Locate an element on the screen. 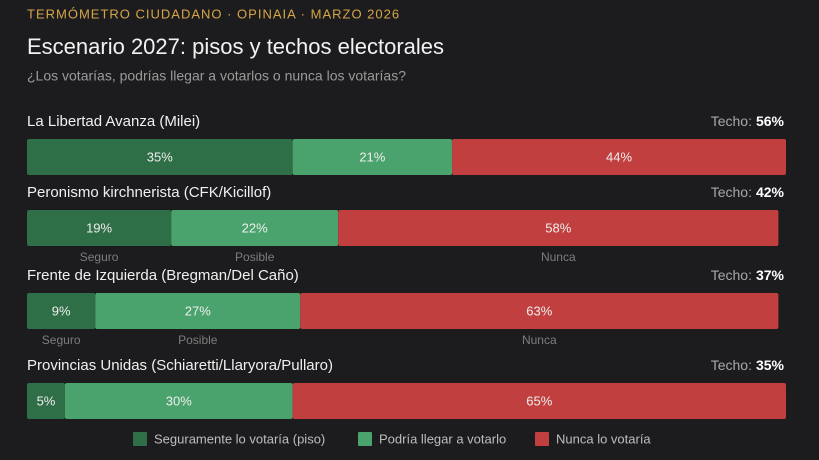 The height and width of the screenshot is (460, 819). ceiling-value: 56% is located at coordinates (770, 121).